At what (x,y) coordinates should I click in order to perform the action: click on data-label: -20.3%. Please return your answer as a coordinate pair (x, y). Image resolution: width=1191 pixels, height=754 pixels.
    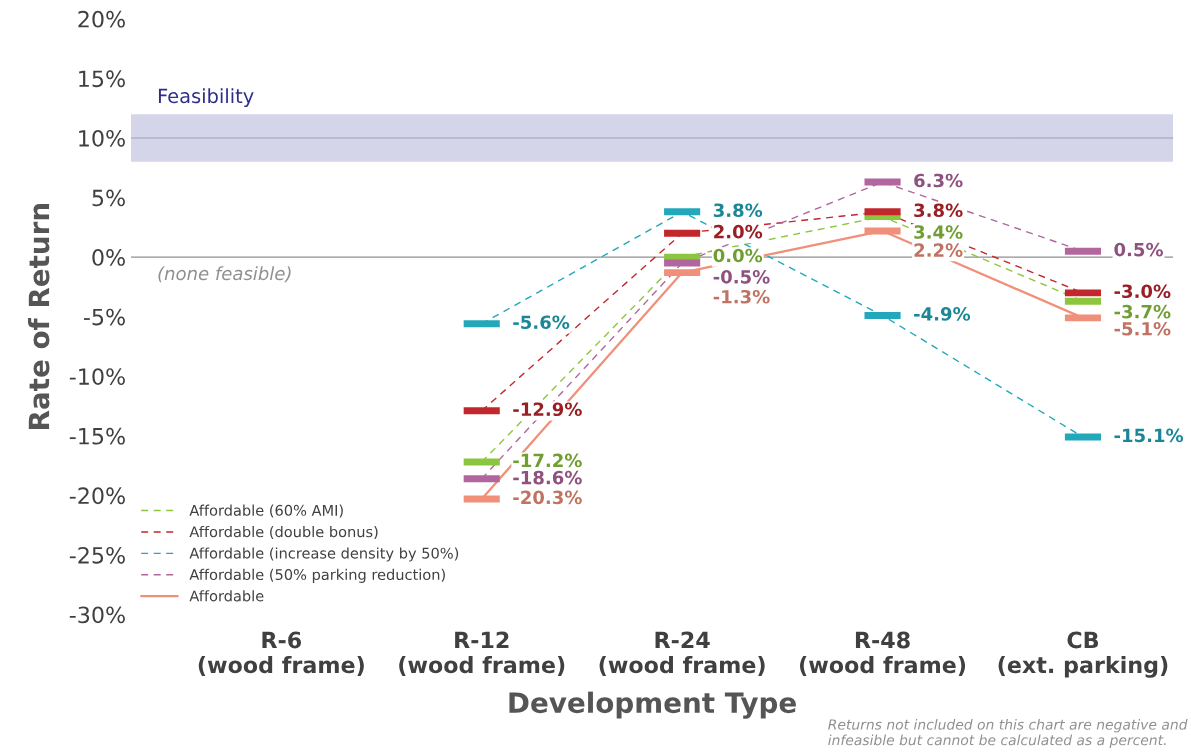
    Looking at the image, I should click on (547, 497).